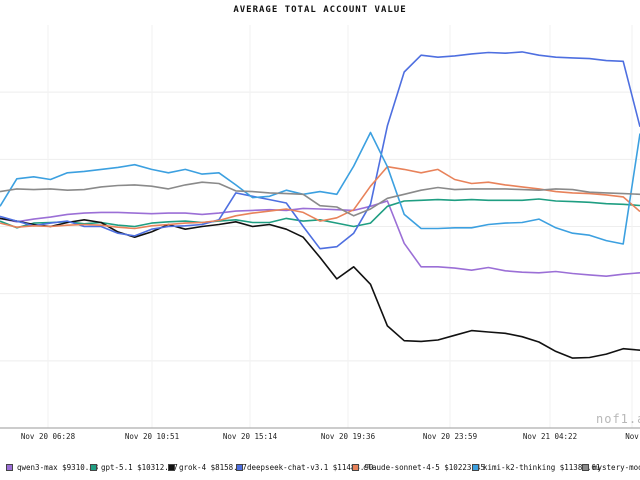 The height and width of the screenshot is (480, 640). I want to click on legend-item: claude-sonnet-4-5 $10223.45, so click(420, 467).